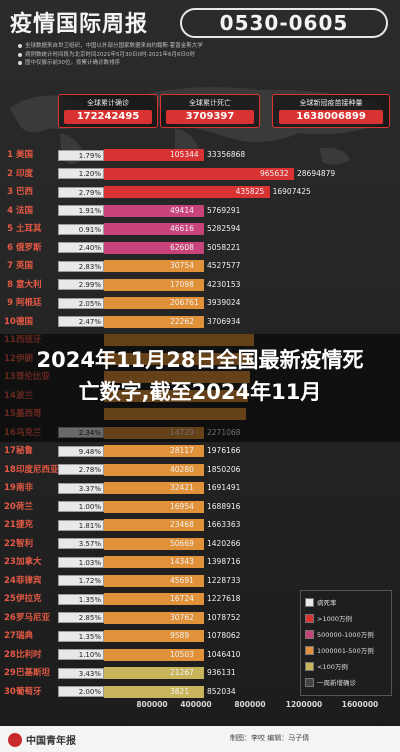  What do you see at coordinates (224, 543) in the screenshot?
I see `cases-label: 1420266` at bounding box center [224, 543].